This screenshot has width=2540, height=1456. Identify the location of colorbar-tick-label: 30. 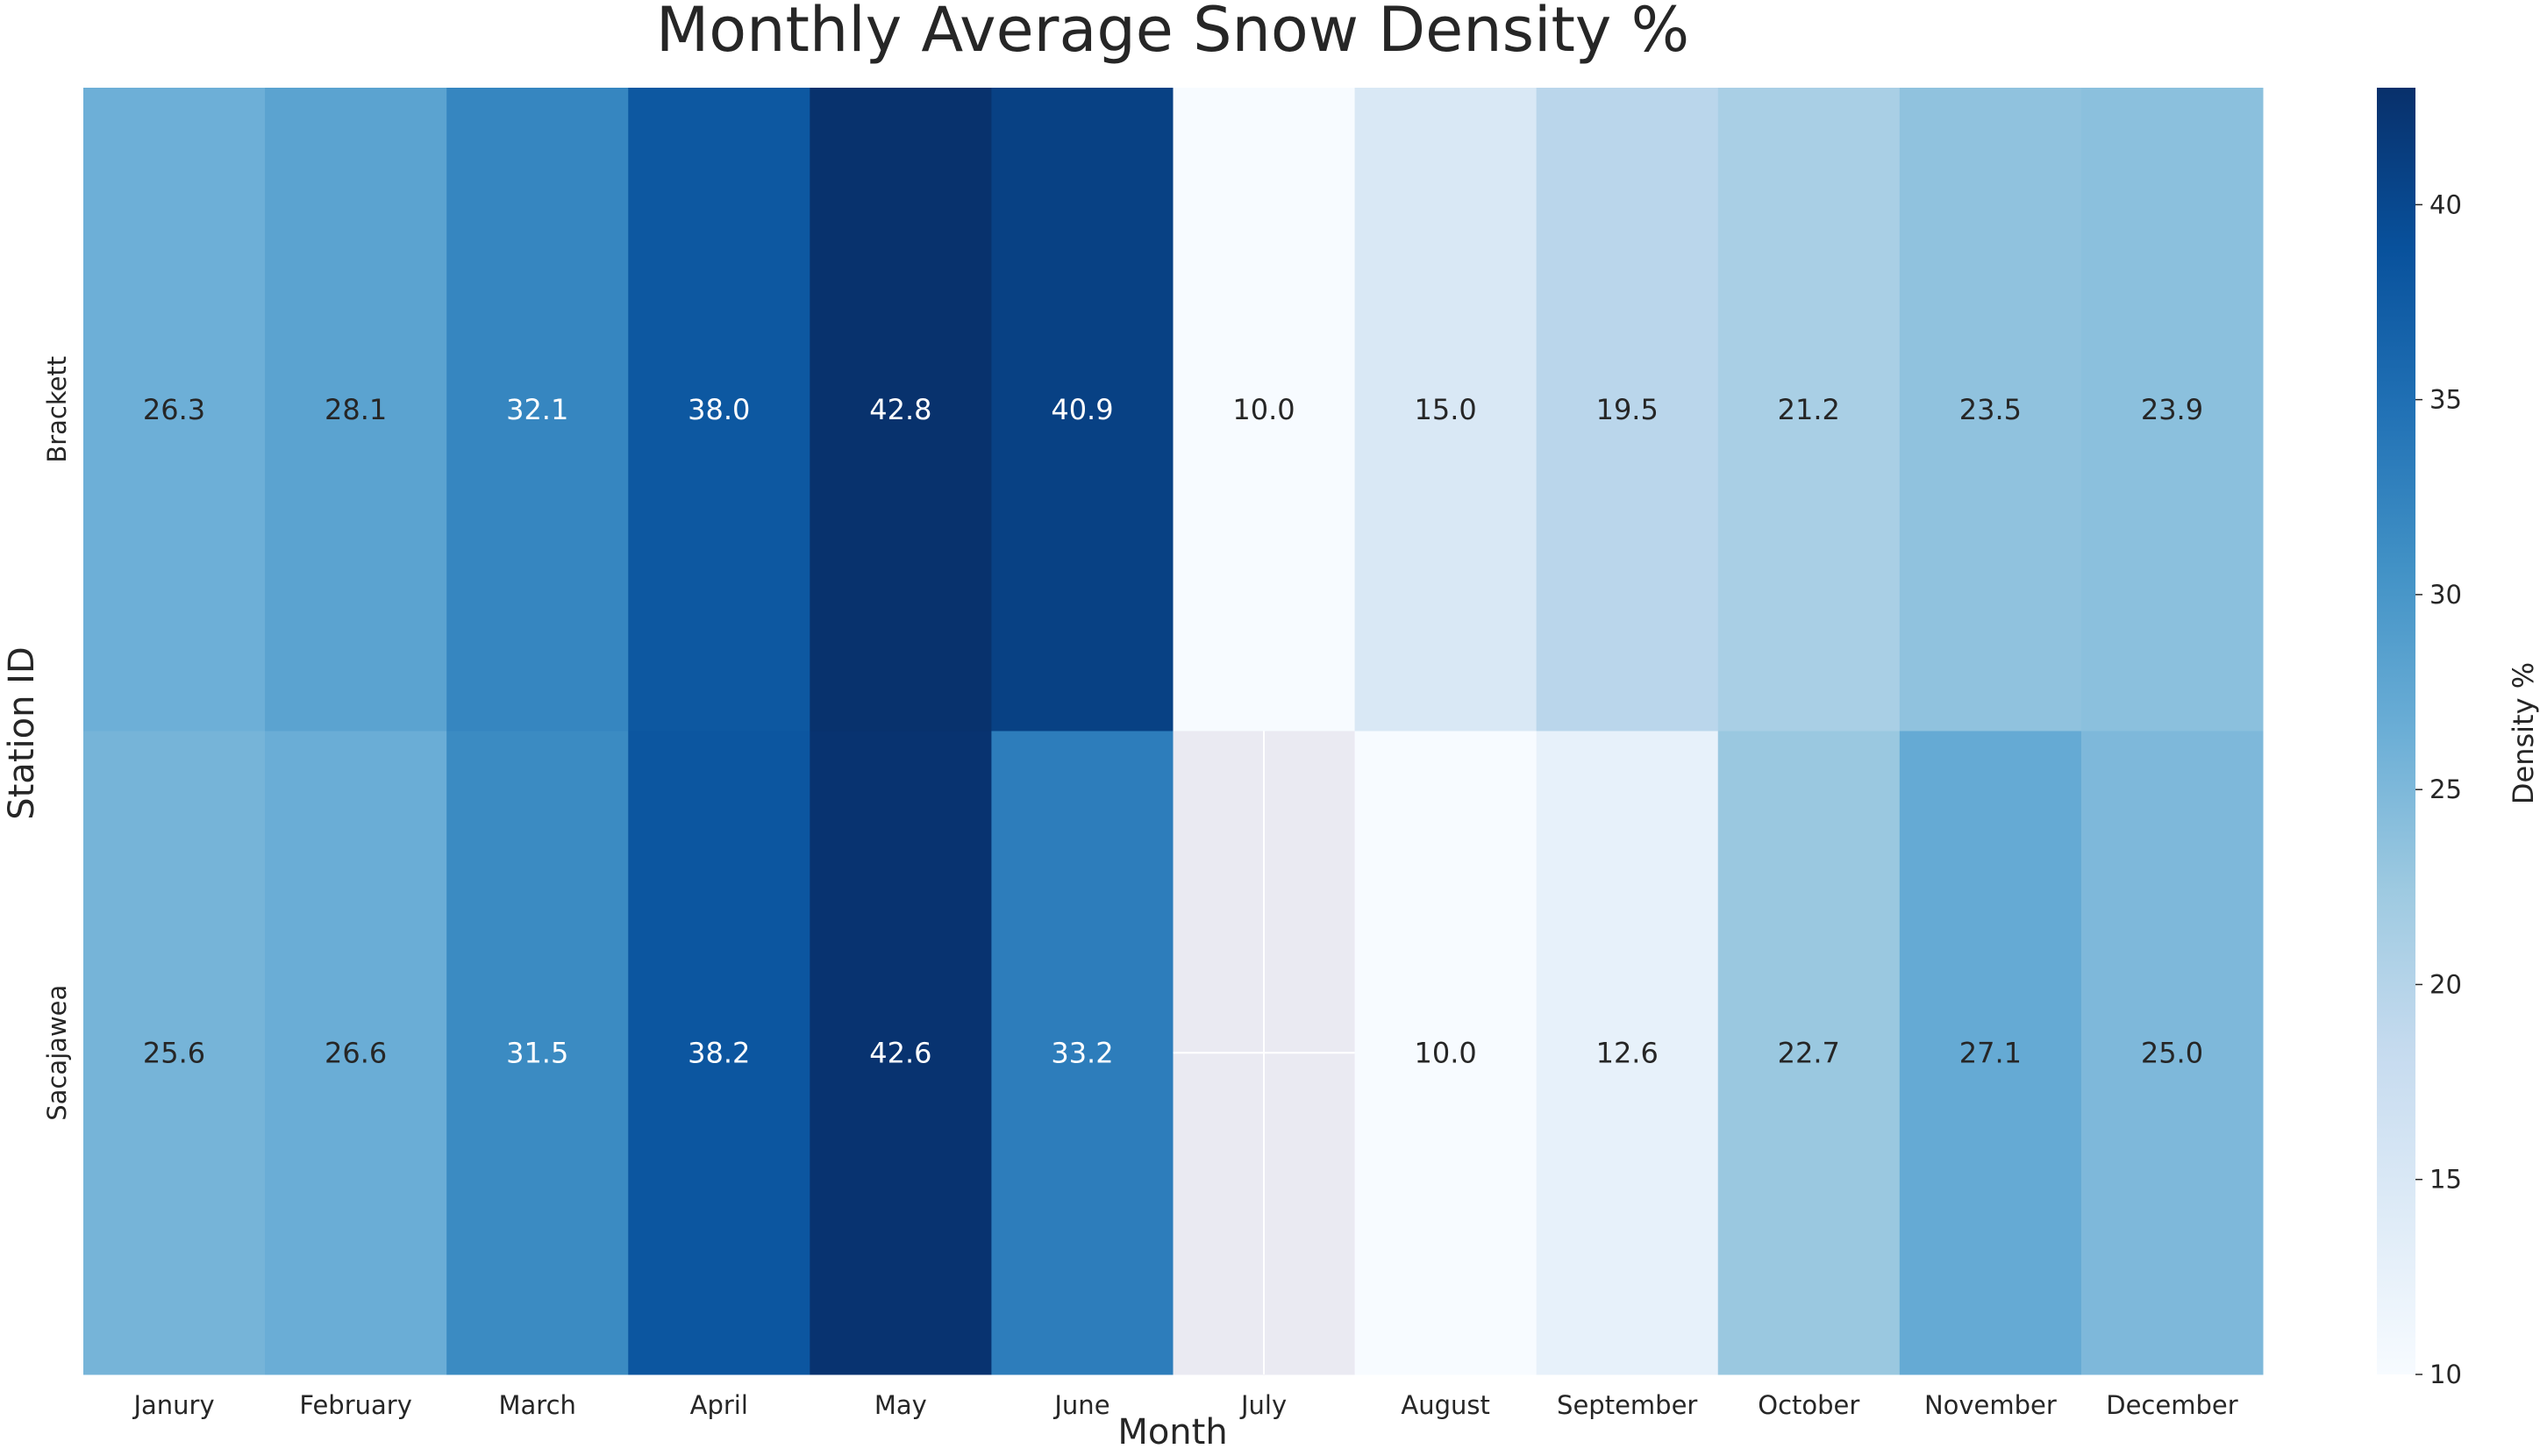
(2445, 595).